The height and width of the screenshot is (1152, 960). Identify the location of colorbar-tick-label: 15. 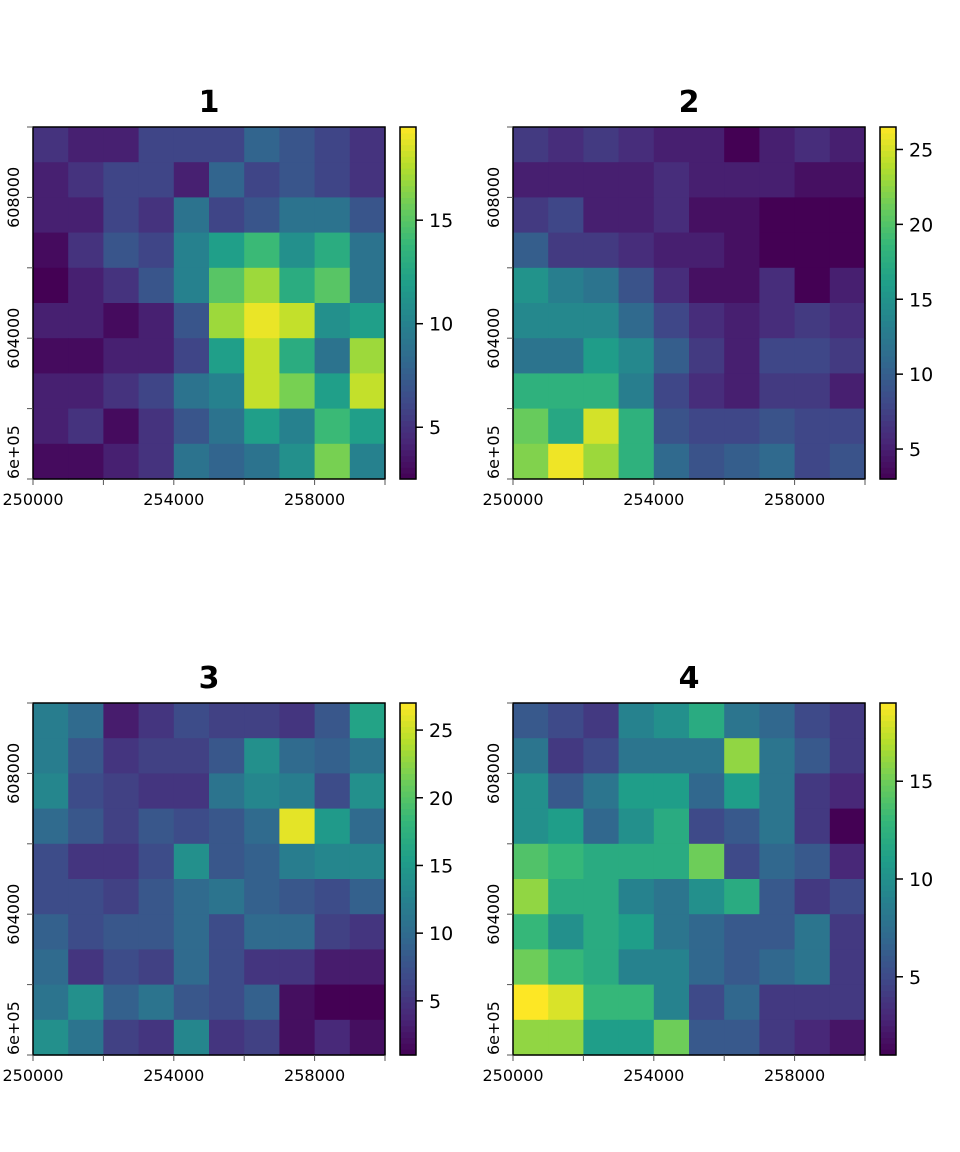
(441, 866).